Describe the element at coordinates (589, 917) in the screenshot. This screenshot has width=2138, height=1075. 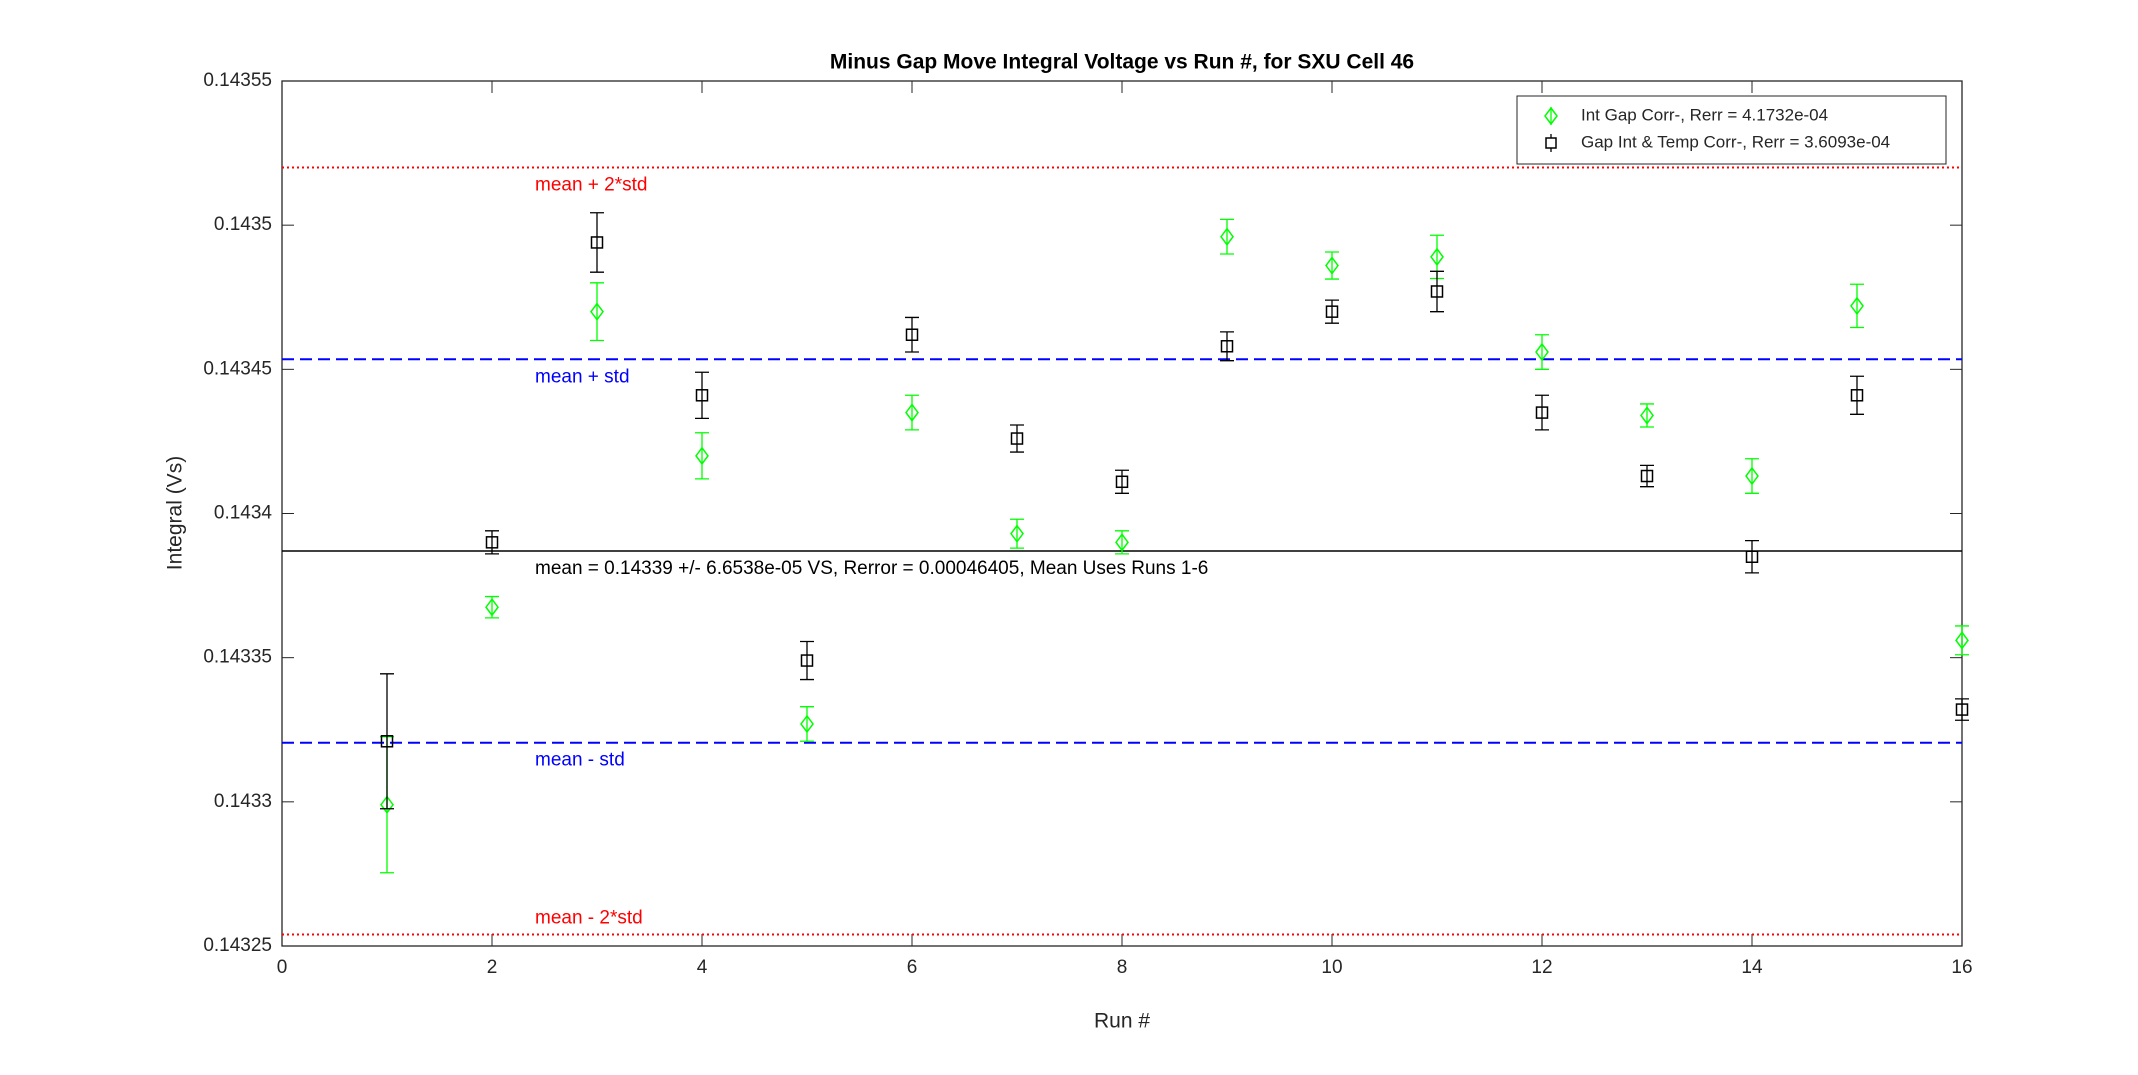
I see `reference-label: mean - 2*std` at that location.